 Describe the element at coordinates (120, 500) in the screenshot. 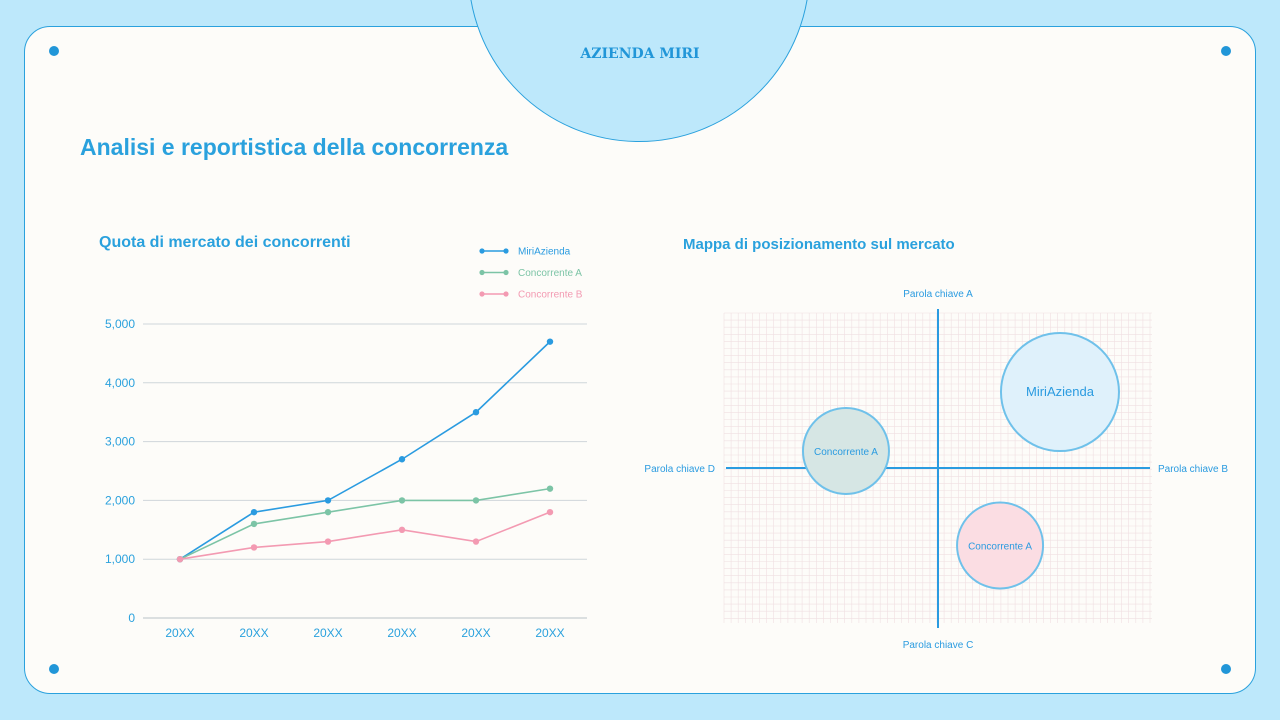

I see `y-tick-label: 2,000` at that location.